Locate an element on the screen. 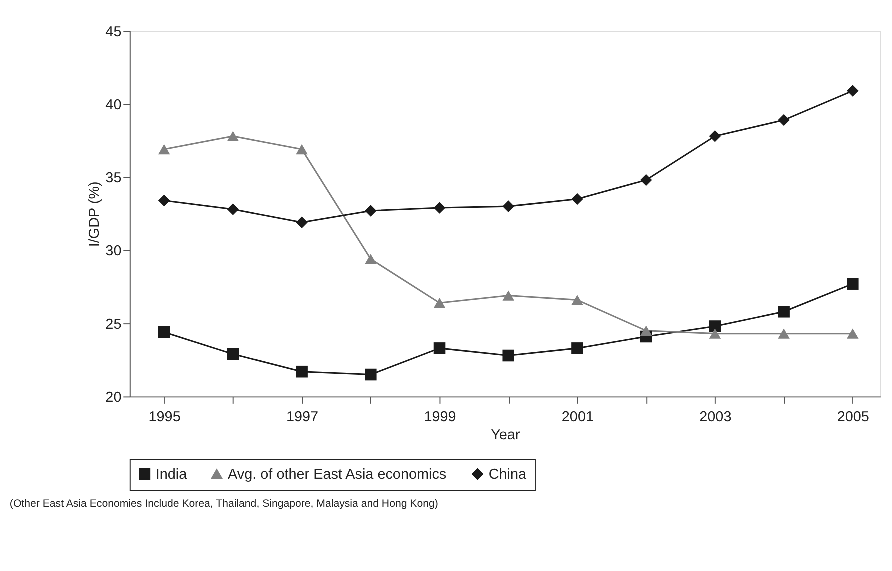 The height and width of the screenshot is (571, 892). y-tick-label: 35 is located at coordinates (114, 178).